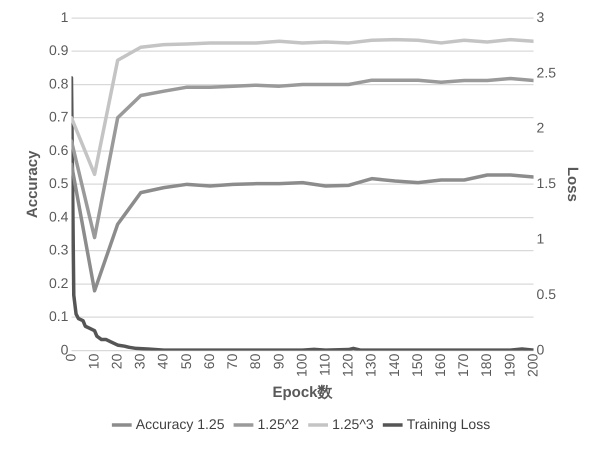 The image size is (610, 450). Describe the element at coordinates (353, 424) in the screenshot. I see `legend-label: 1.25^3` at that location.